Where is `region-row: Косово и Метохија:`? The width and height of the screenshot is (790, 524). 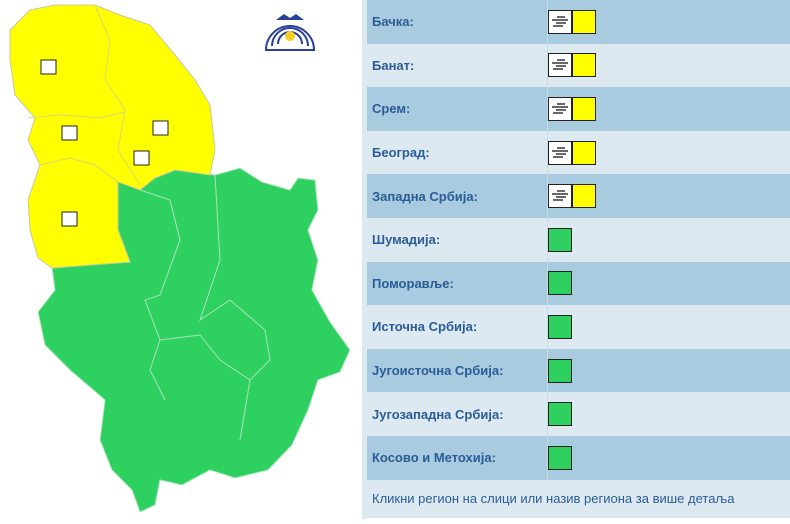 region-row: Косово и Метохија: is located at coordinates (578, 457).